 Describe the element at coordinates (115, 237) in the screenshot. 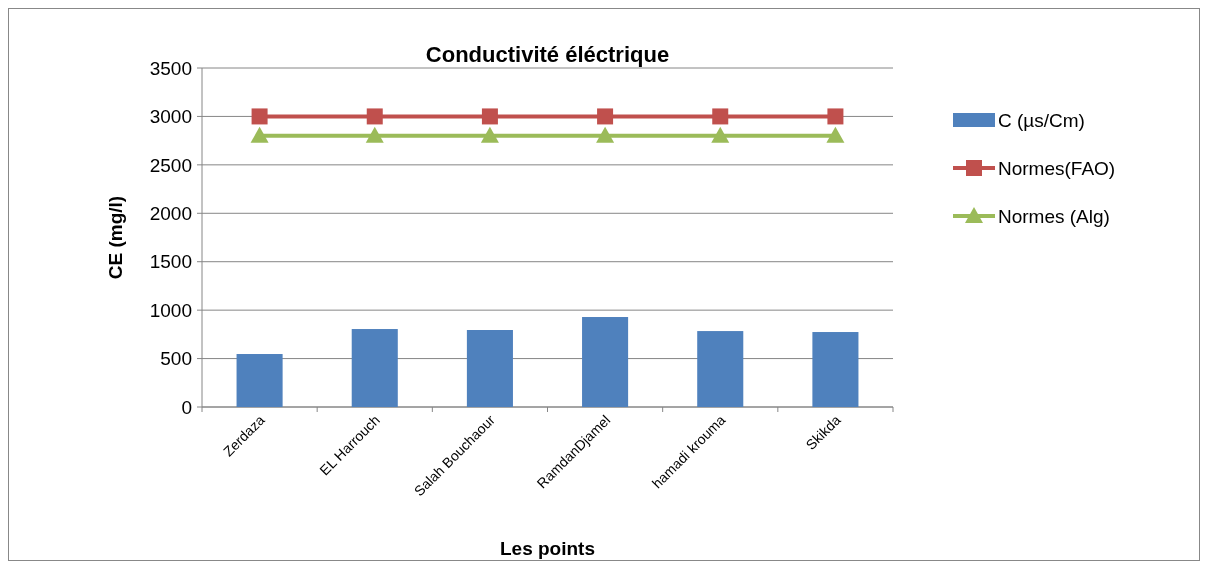

I see `y-axis-title: CE (mg/l)` at that location.